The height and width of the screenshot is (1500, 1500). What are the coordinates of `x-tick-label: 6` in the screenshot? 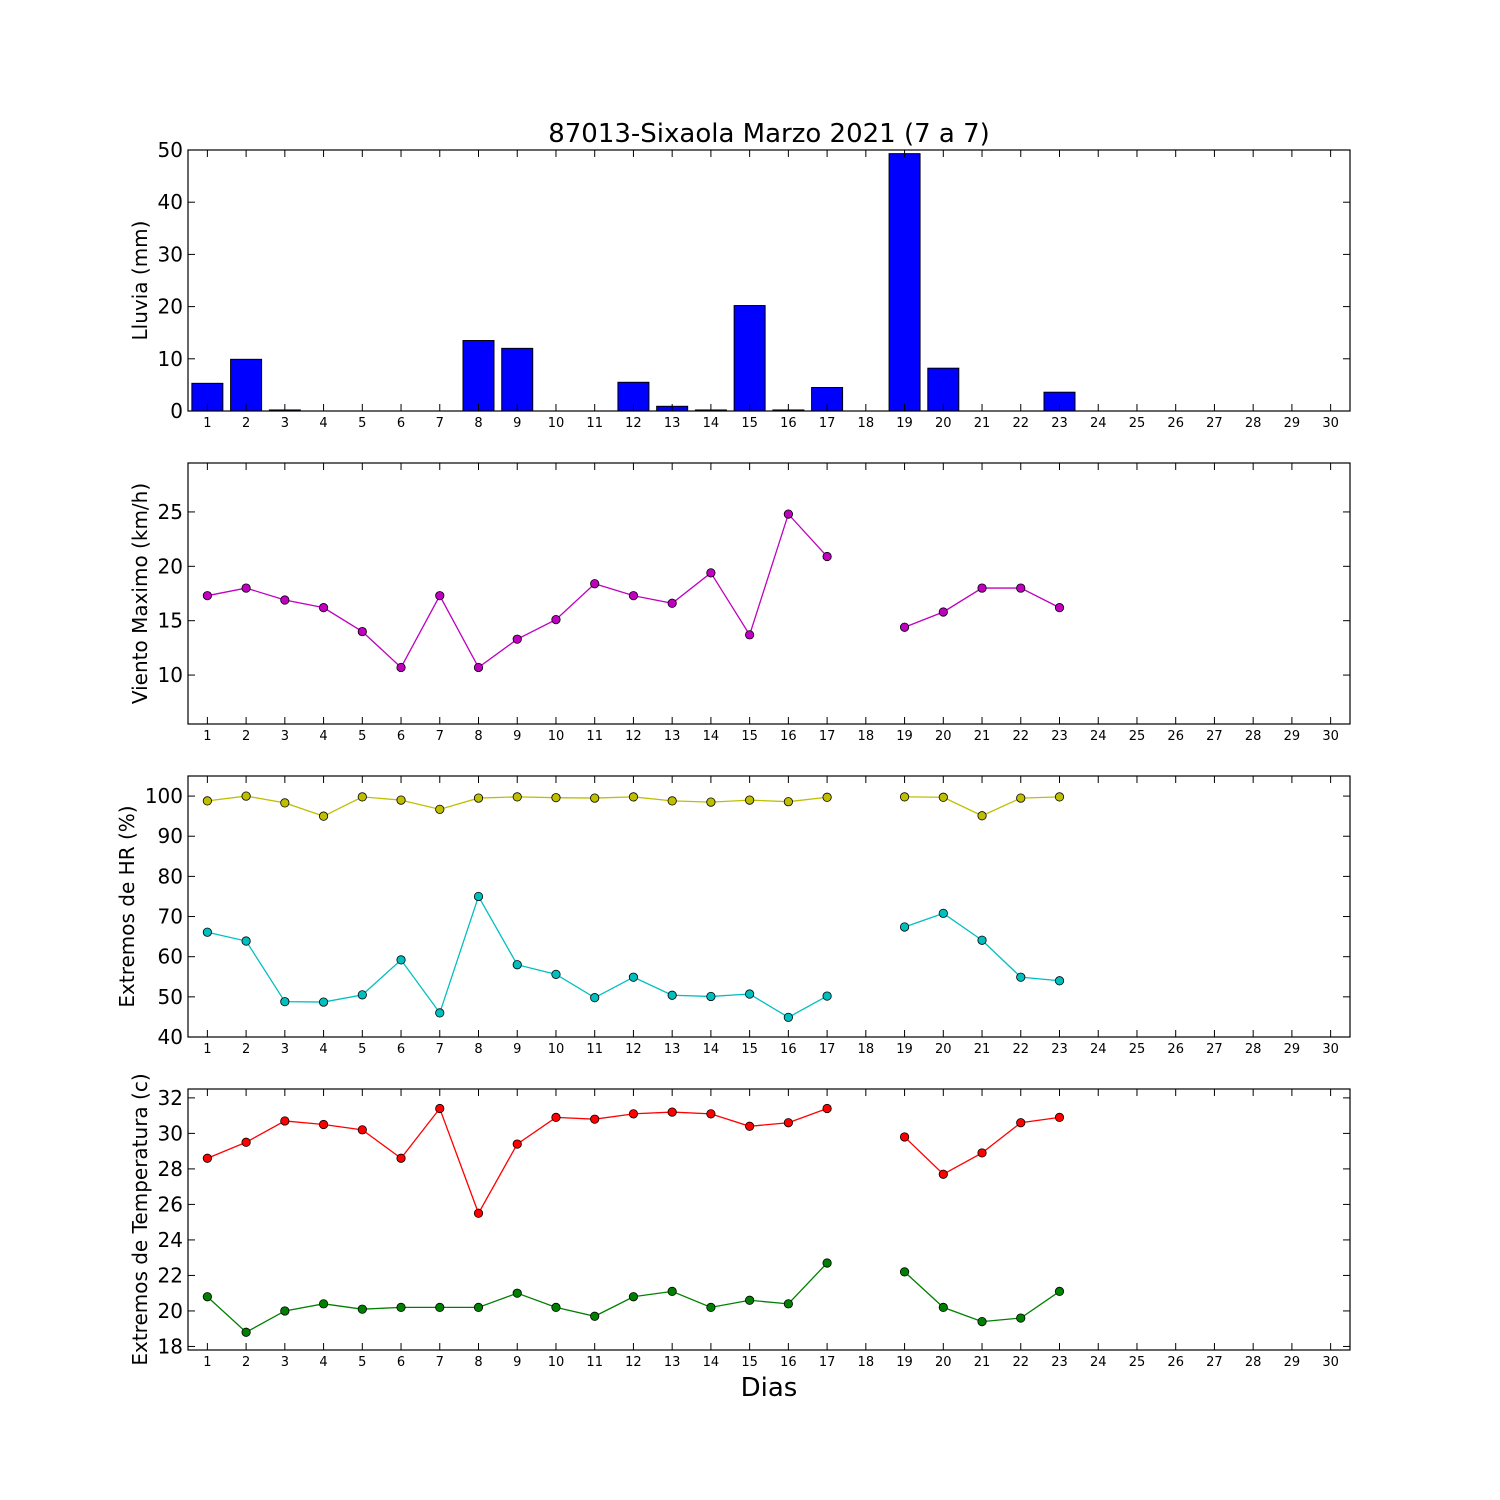 It's located at (401, 1362).